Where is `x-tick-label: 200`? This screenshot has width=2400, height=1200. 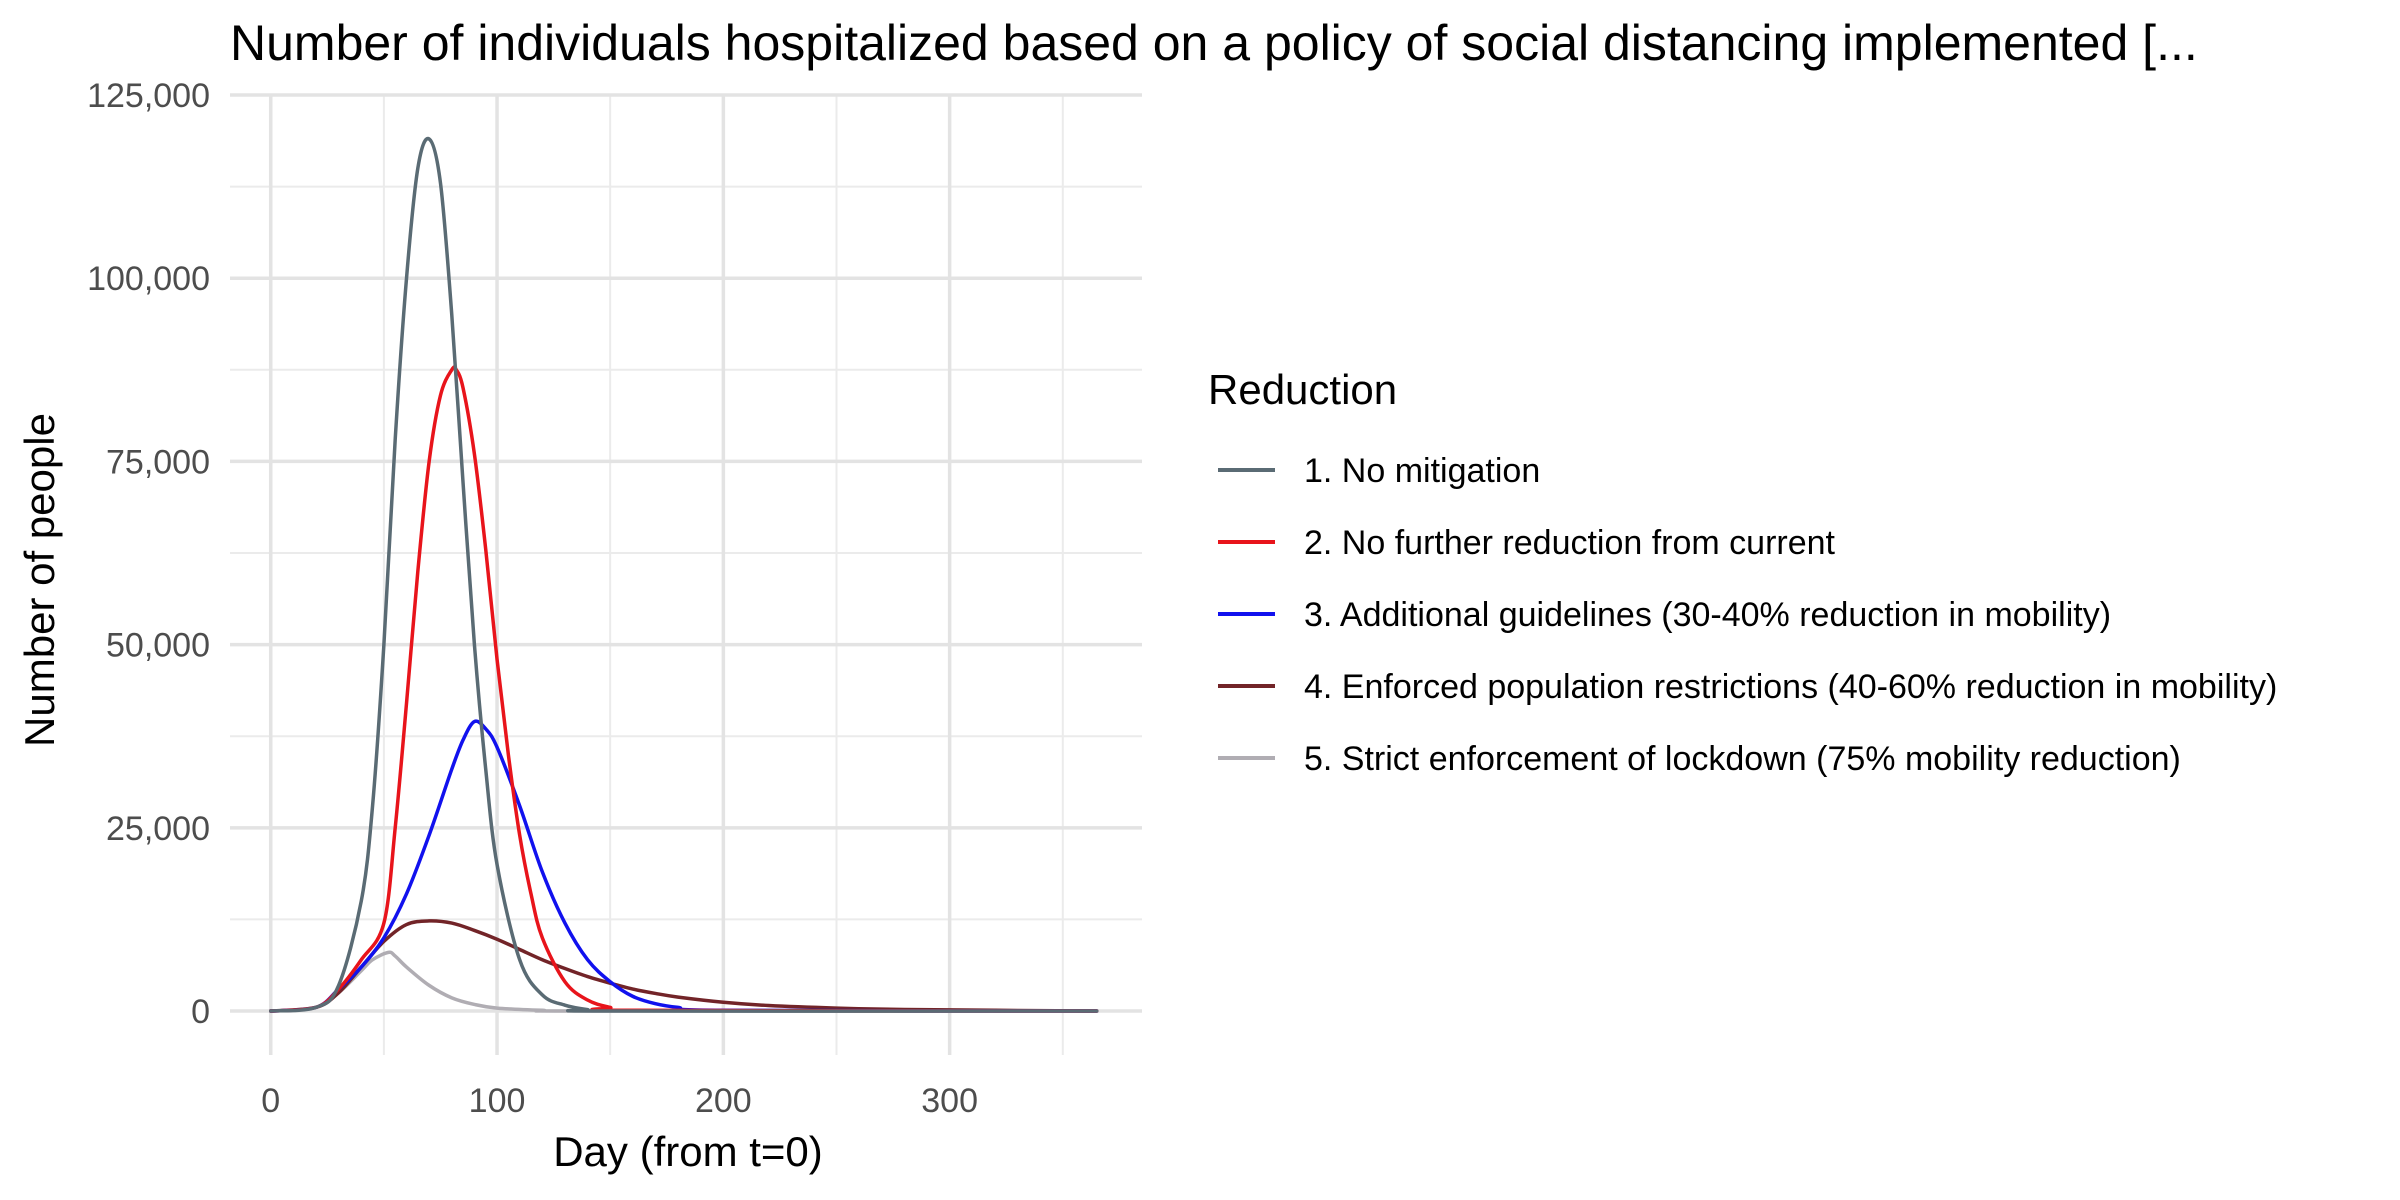
x-tick-label: 200 is located at coordinates (723, 1101).